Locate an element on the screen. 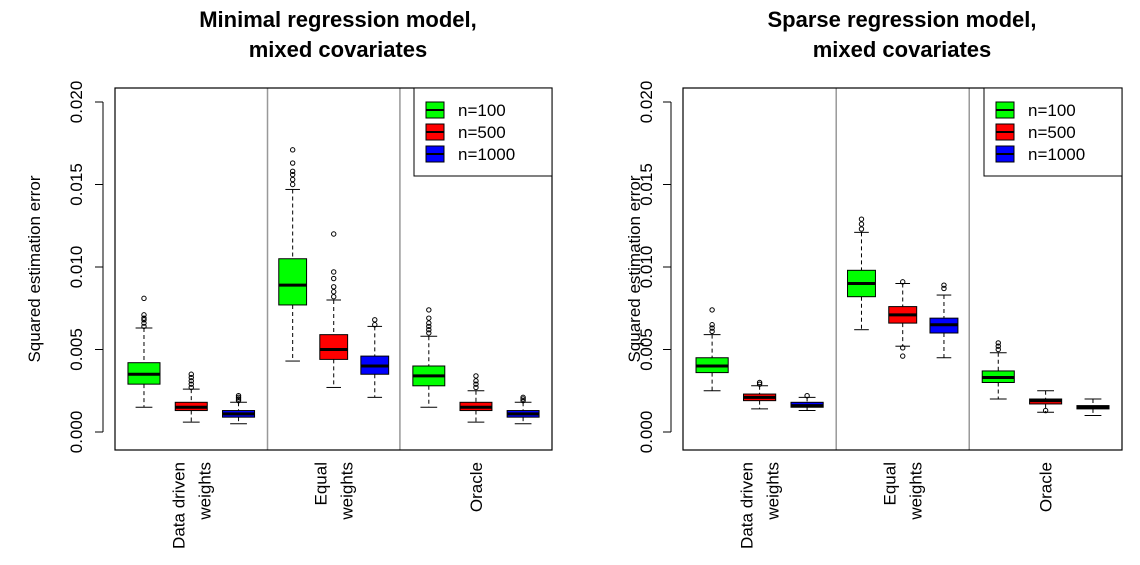 The height and width of the screenshot is (565, 1140). y-tick-label: 0.010 is located at coordinates (646, 267).